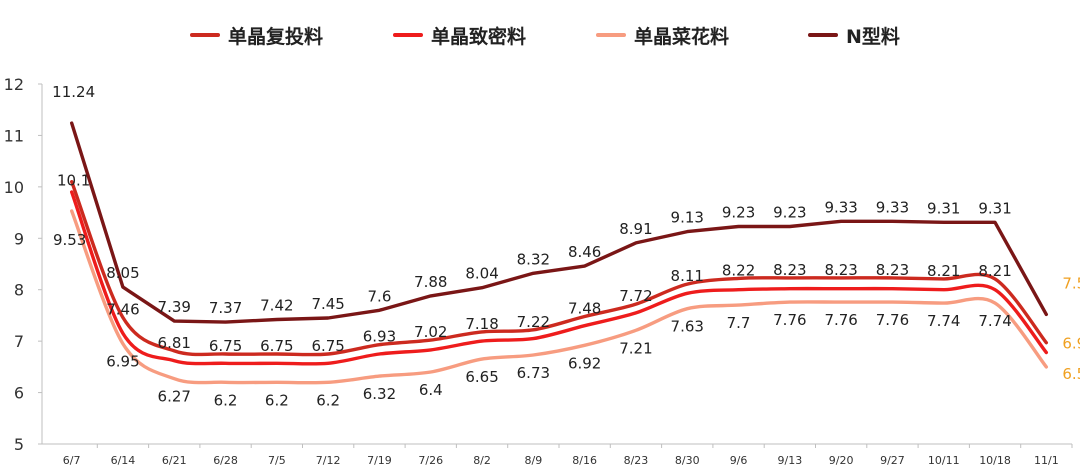 The width and height of the screenshot is (1080, 476). I want to click on x-tick-label: 7/5, so click(277, 460).